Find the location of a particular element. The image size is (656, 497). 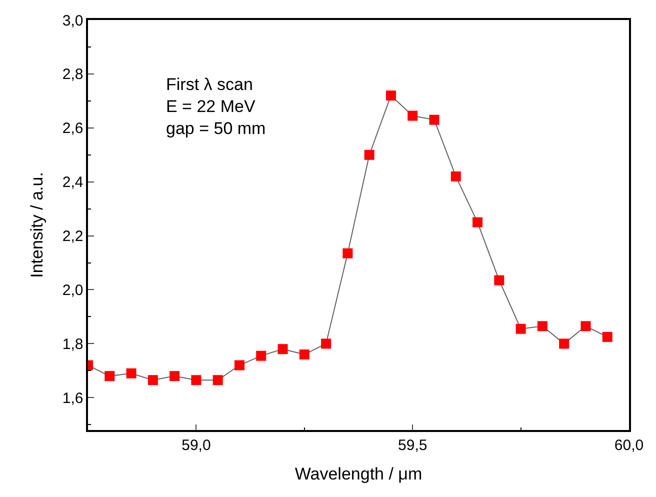

y-tick-label: 1,8 is located at coordinates (73, 344).